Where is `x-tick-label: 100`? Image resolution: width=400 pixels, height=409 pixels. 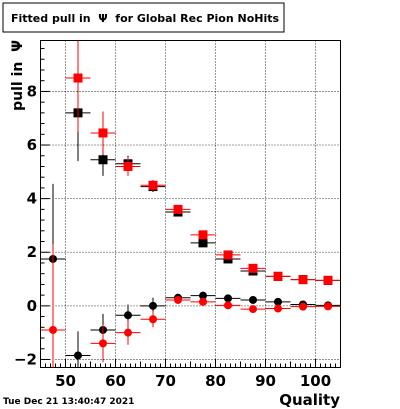 x-tick-label: 100 is located at coordinates (315, 381).